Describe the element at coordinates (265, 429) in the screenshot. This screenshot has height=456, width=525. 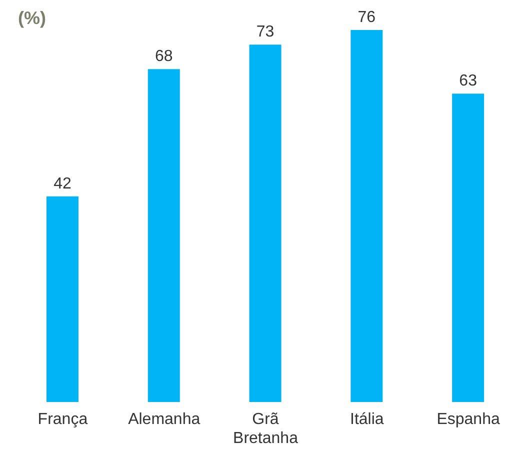
I see `x-tick-label: Grã Bretanha` at that location.